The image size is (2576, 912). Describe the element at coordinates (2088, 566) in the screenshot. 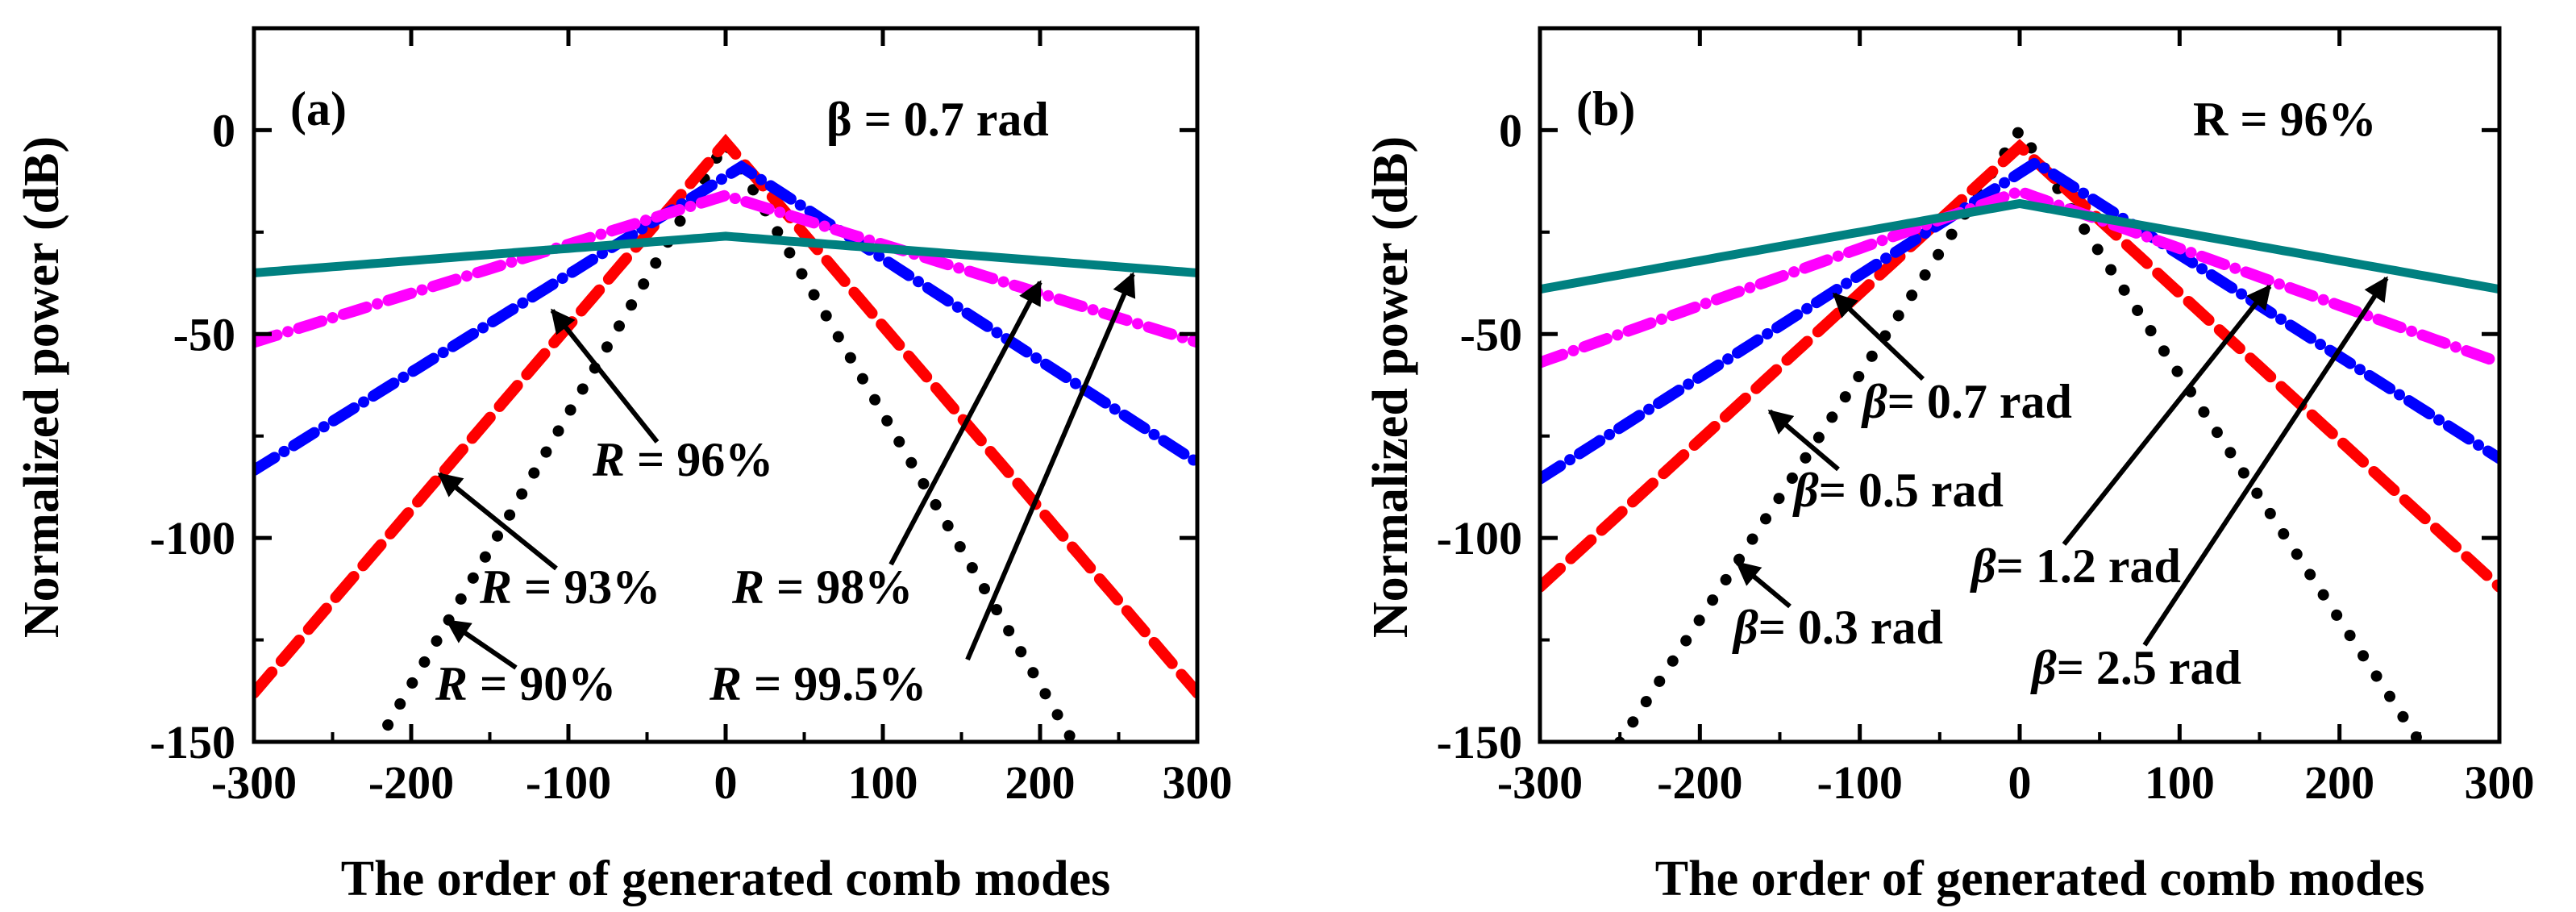

I see `annotation-value: = 1.2 rad` at that location.